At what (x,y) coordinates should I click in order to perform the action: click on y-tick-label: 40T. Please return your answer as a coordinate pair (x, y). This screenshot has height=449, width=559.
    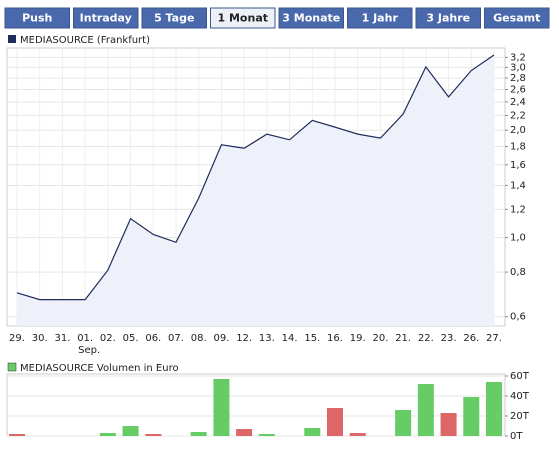
    Looking at the image, I should click on (520, 396).